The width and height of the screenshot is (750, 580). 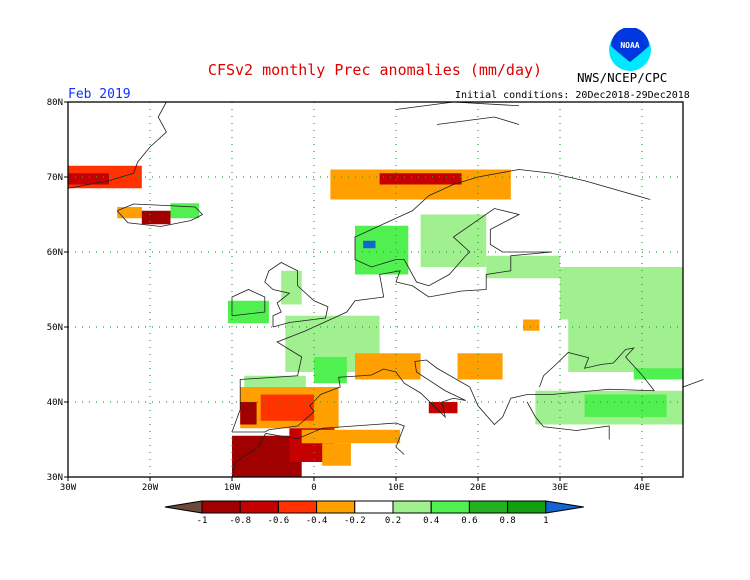 What do you see at coordinates (351, 436) in the screenshot?
I see `anomaly-region-north-africa-east` at bounding box center [351, 436].